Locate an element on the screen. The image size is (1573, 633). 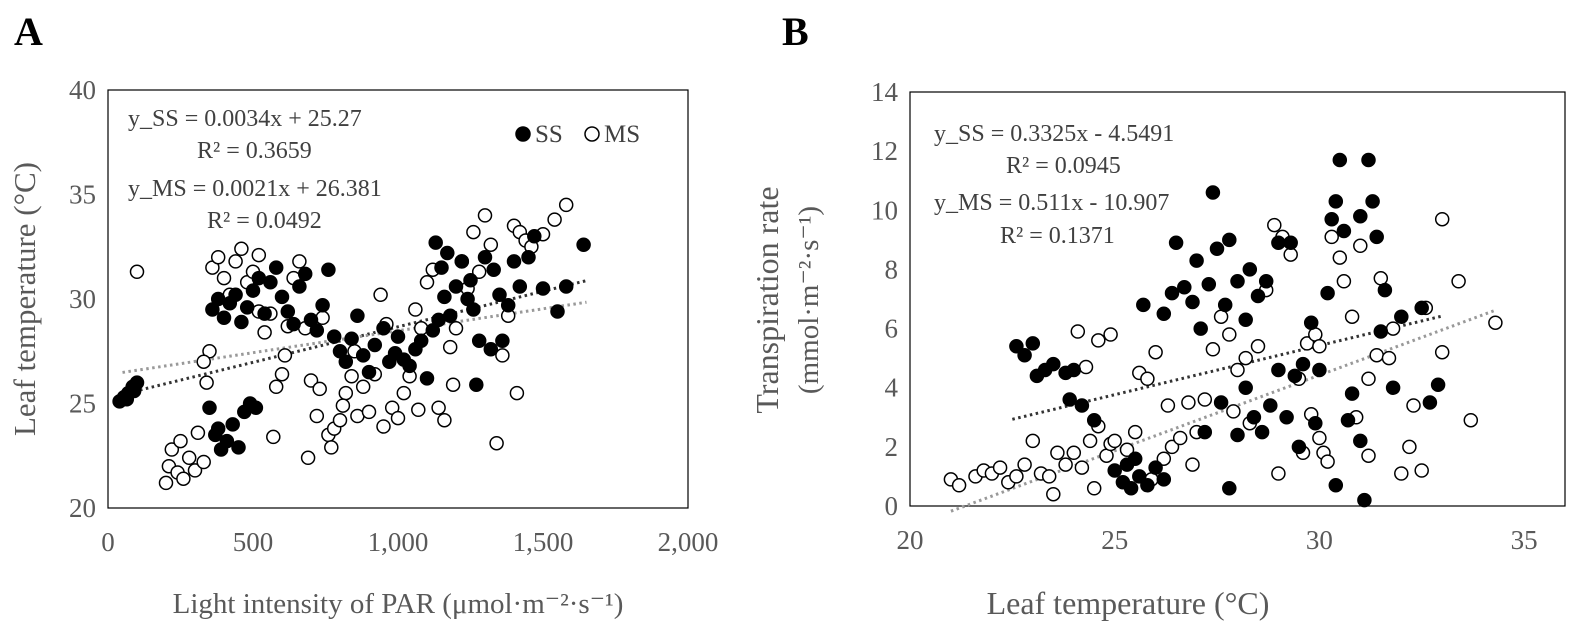
x-tick-label: 0 is located at coordinates (108, 542).